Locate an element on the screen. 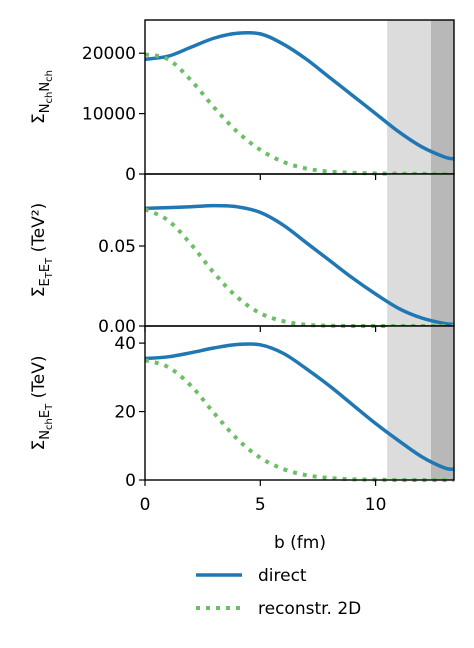 The height and width of the screenshot is (648, 474). legend-label-2: reconstr. 2D is located at coordinates (309, 609).